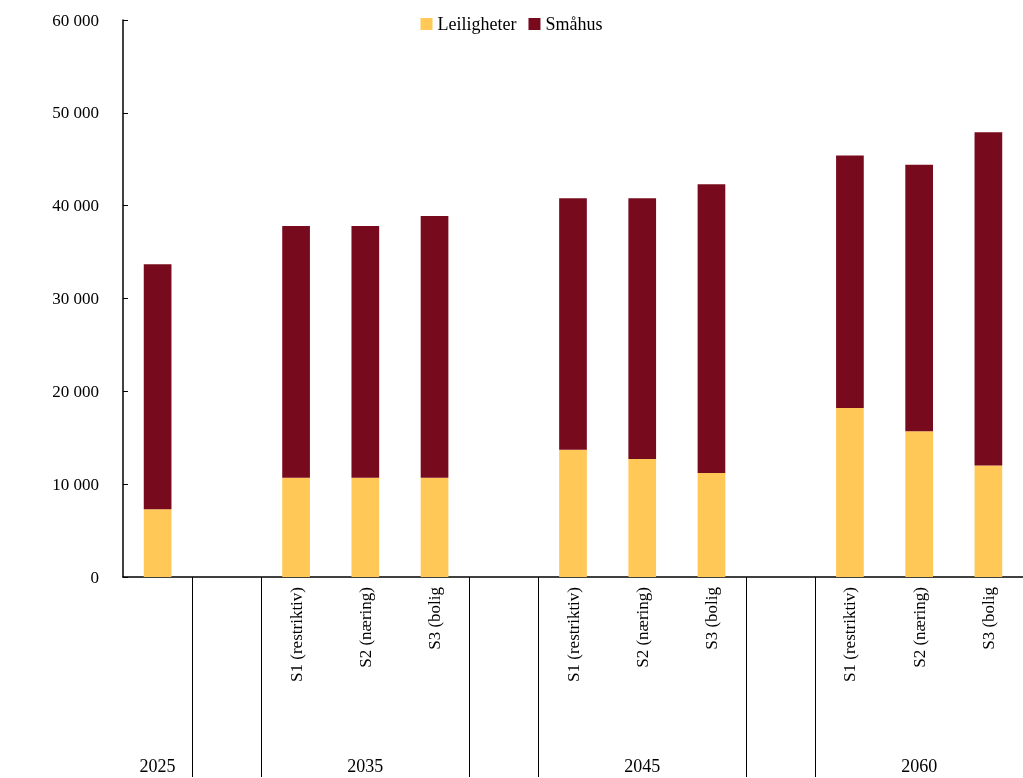  What do you see at coordinates (94, 577) in the screenshot?
I see `y-tick-label: 0` at bounding box center [94, 577].